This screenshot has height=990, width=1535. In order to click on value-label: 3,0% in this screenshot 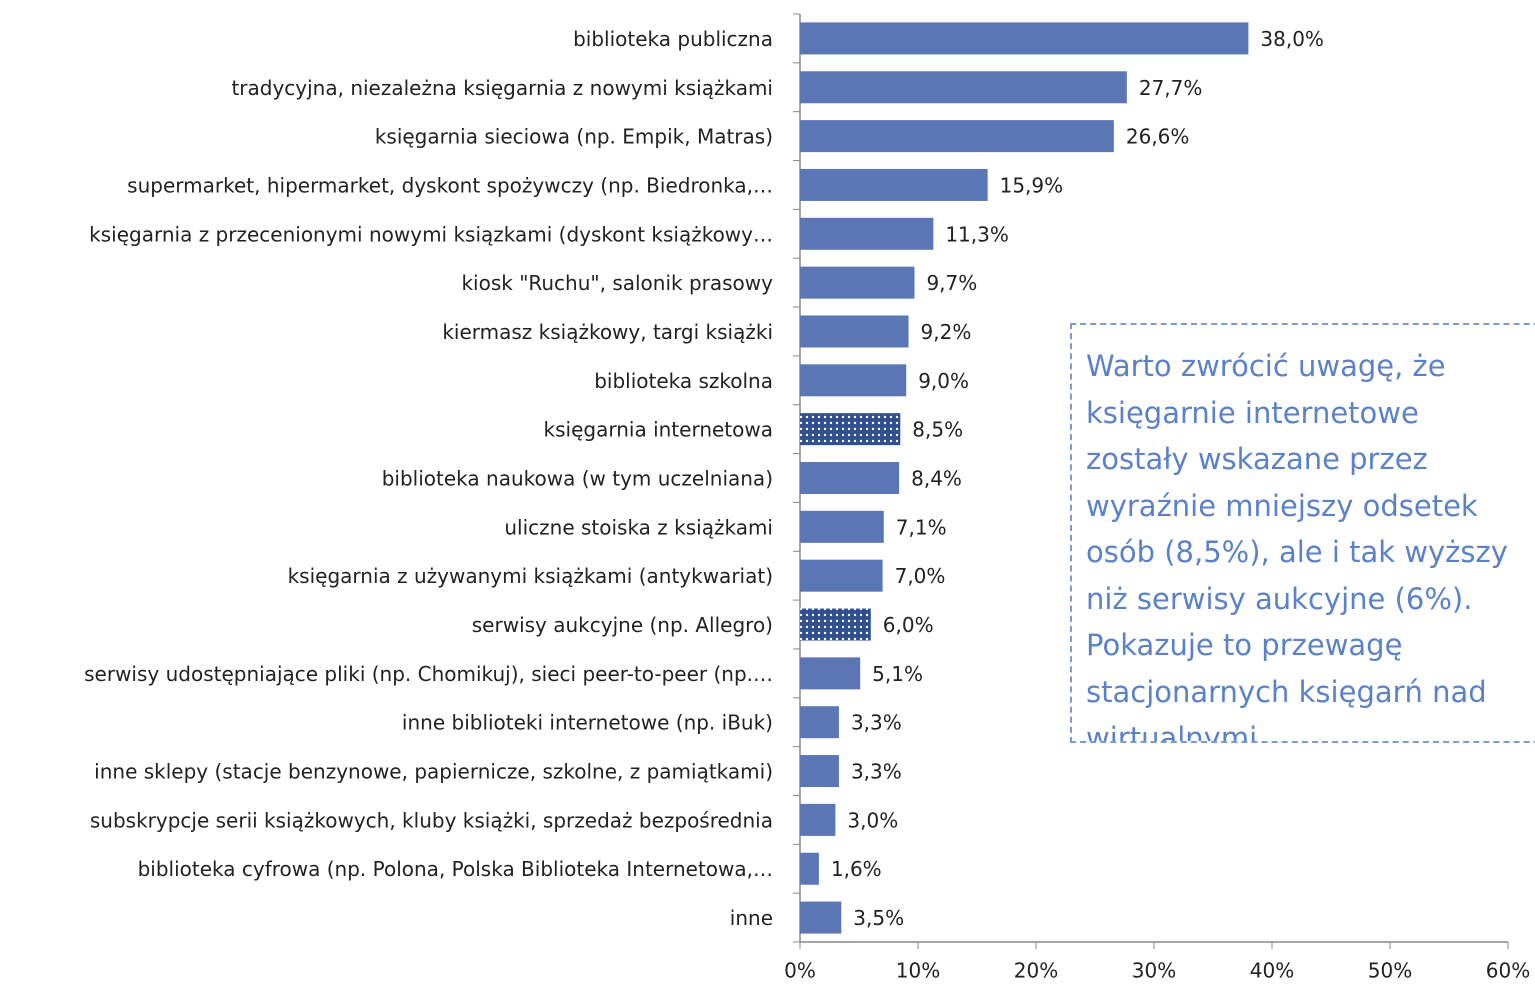, I will do `click(872, 820)`.